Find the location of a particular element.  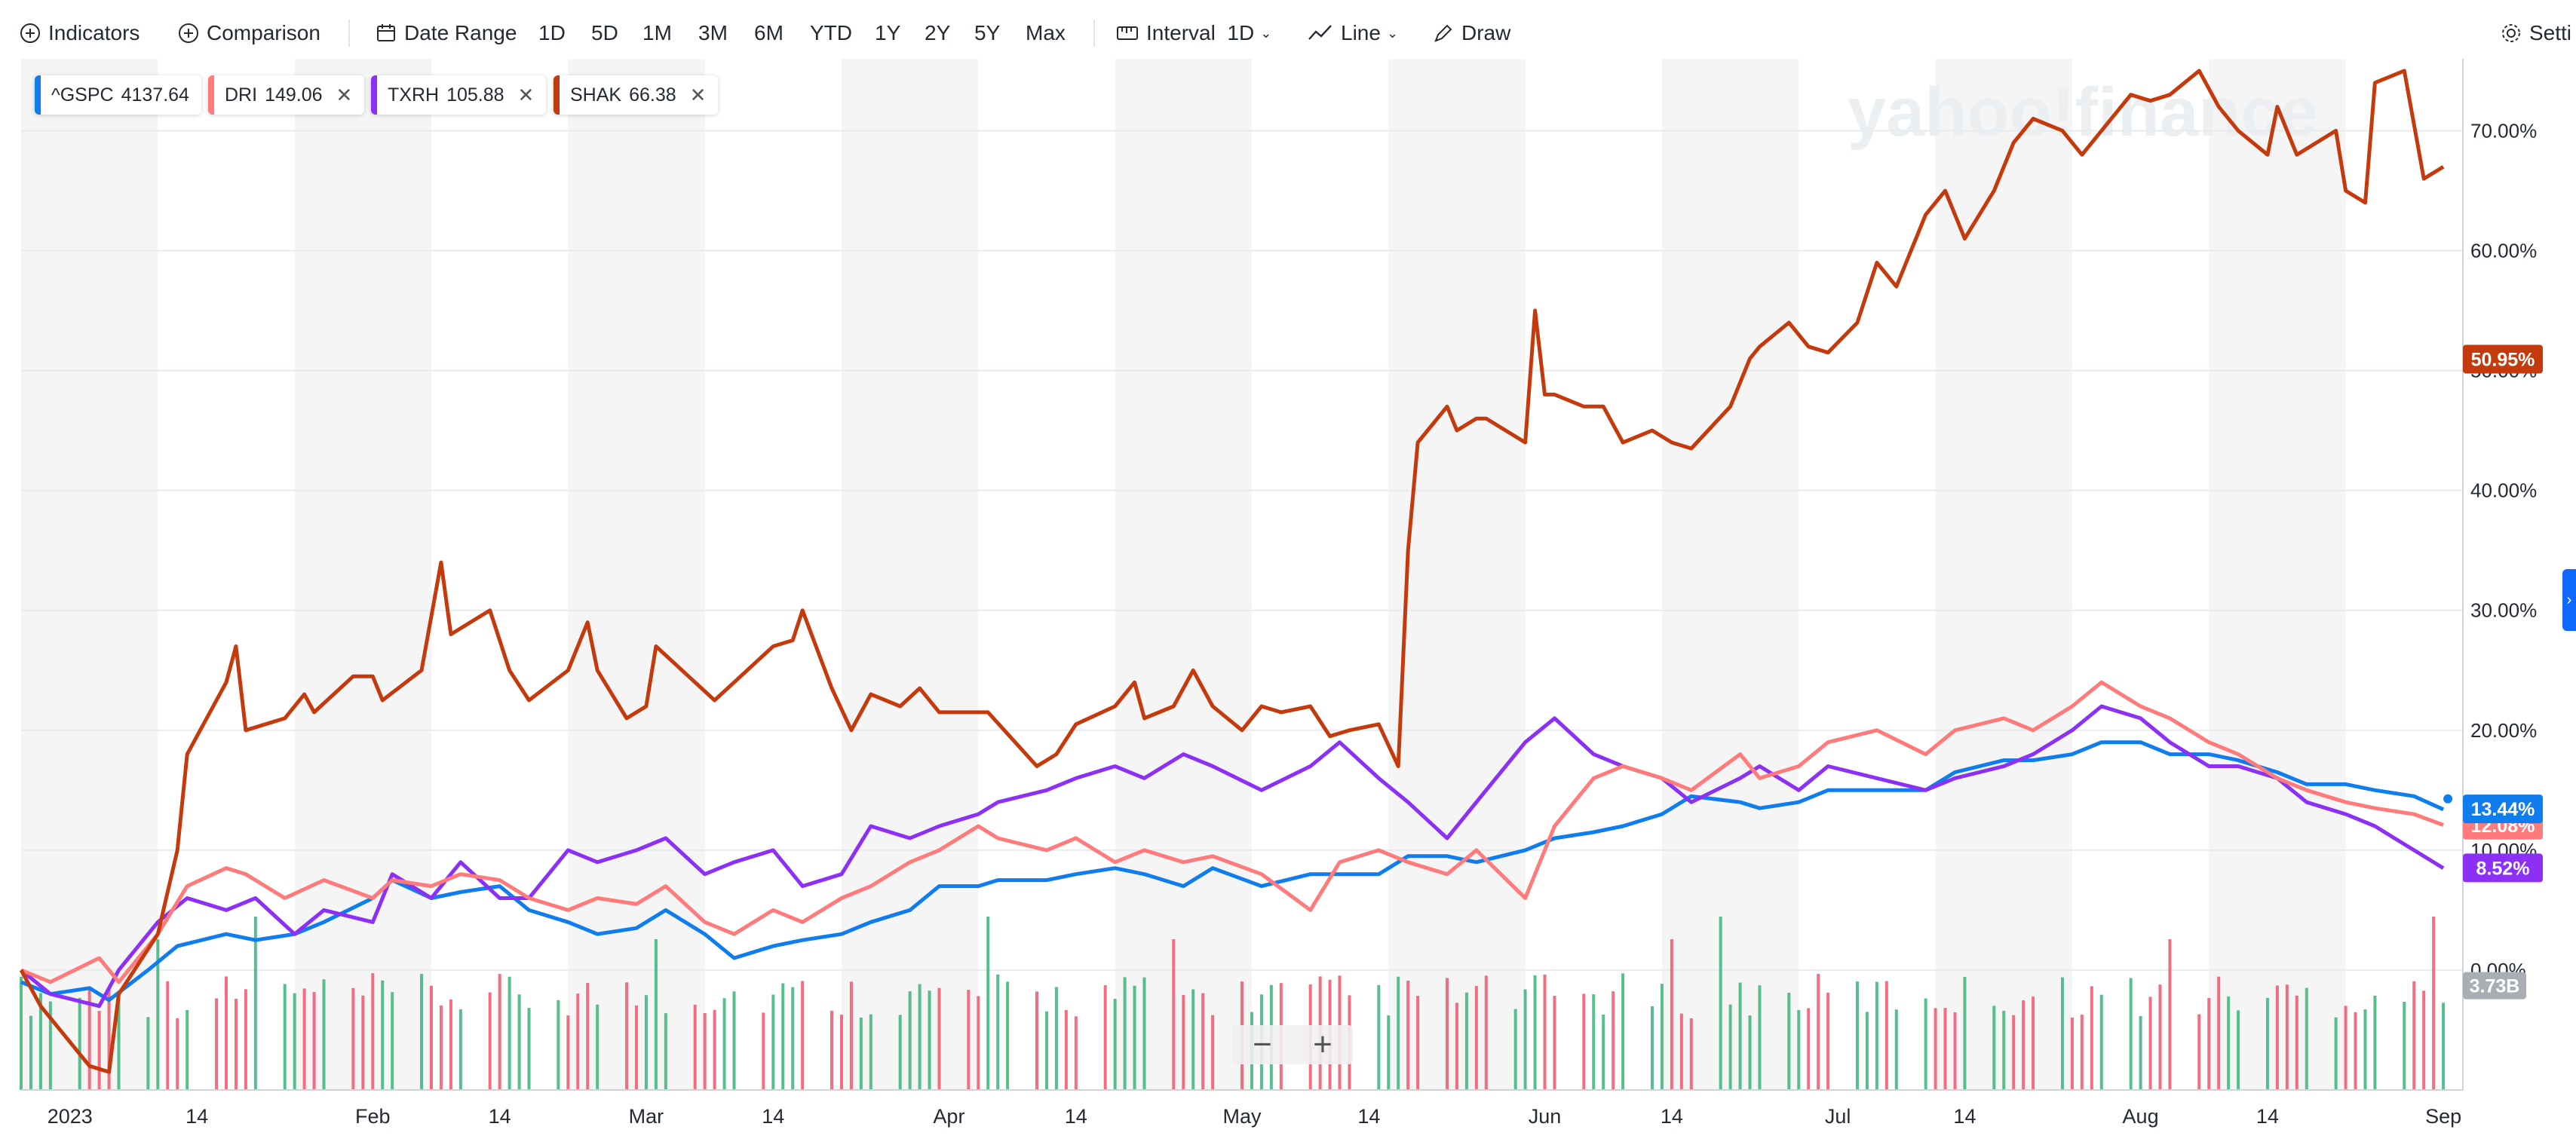

zoom-in-button: + is located at coordinates (1322, 1044).